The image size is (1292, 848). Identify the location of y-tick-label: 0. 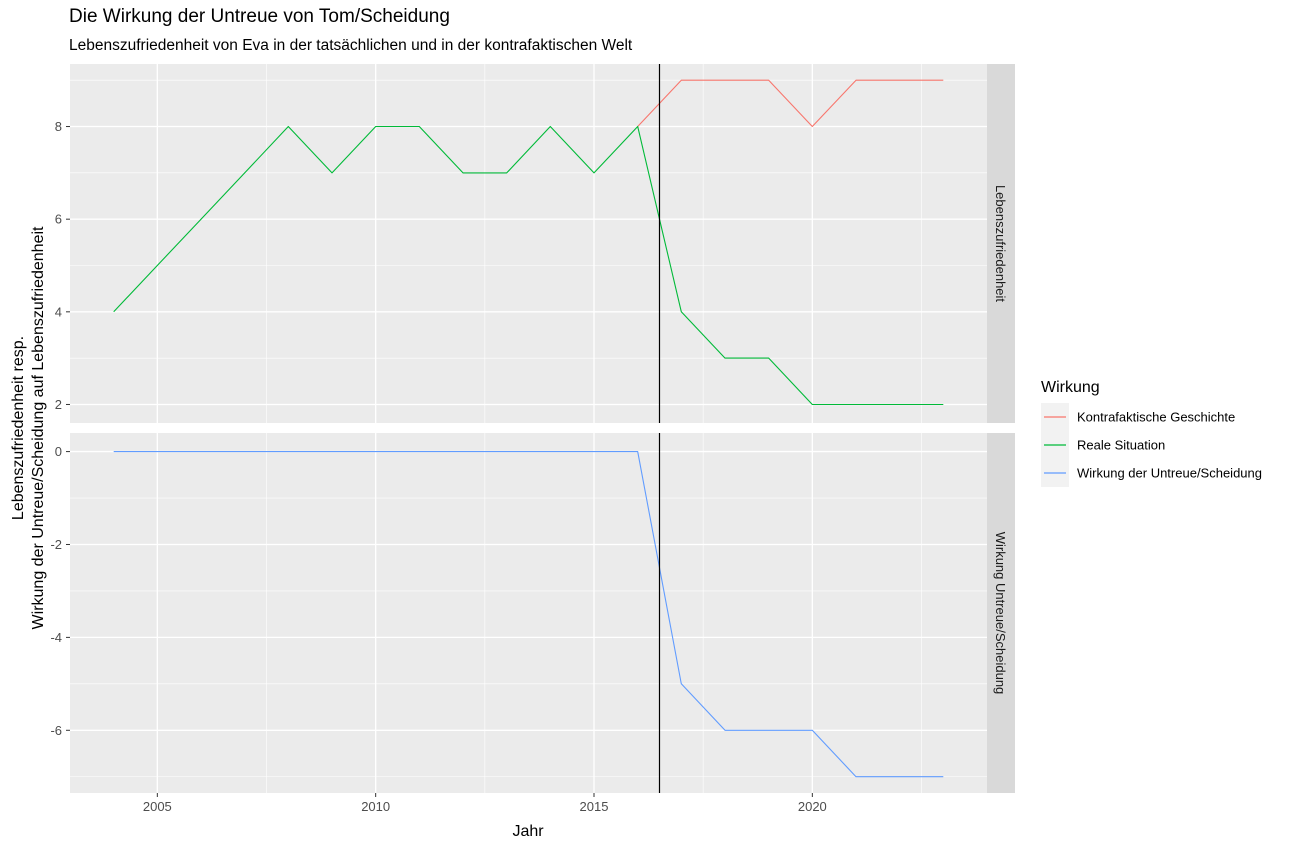
(58, 451).